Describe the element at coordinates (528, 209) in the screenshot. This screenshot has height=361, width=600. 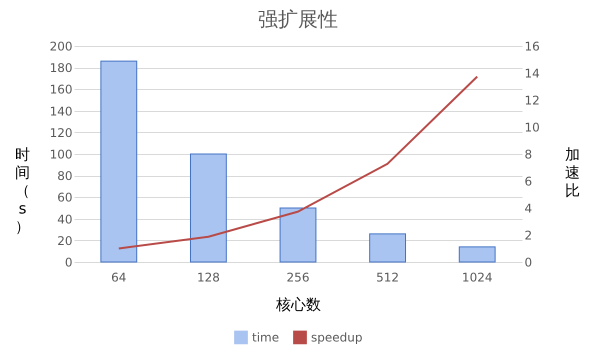
I see `y2-tick-label: 4` at that location.